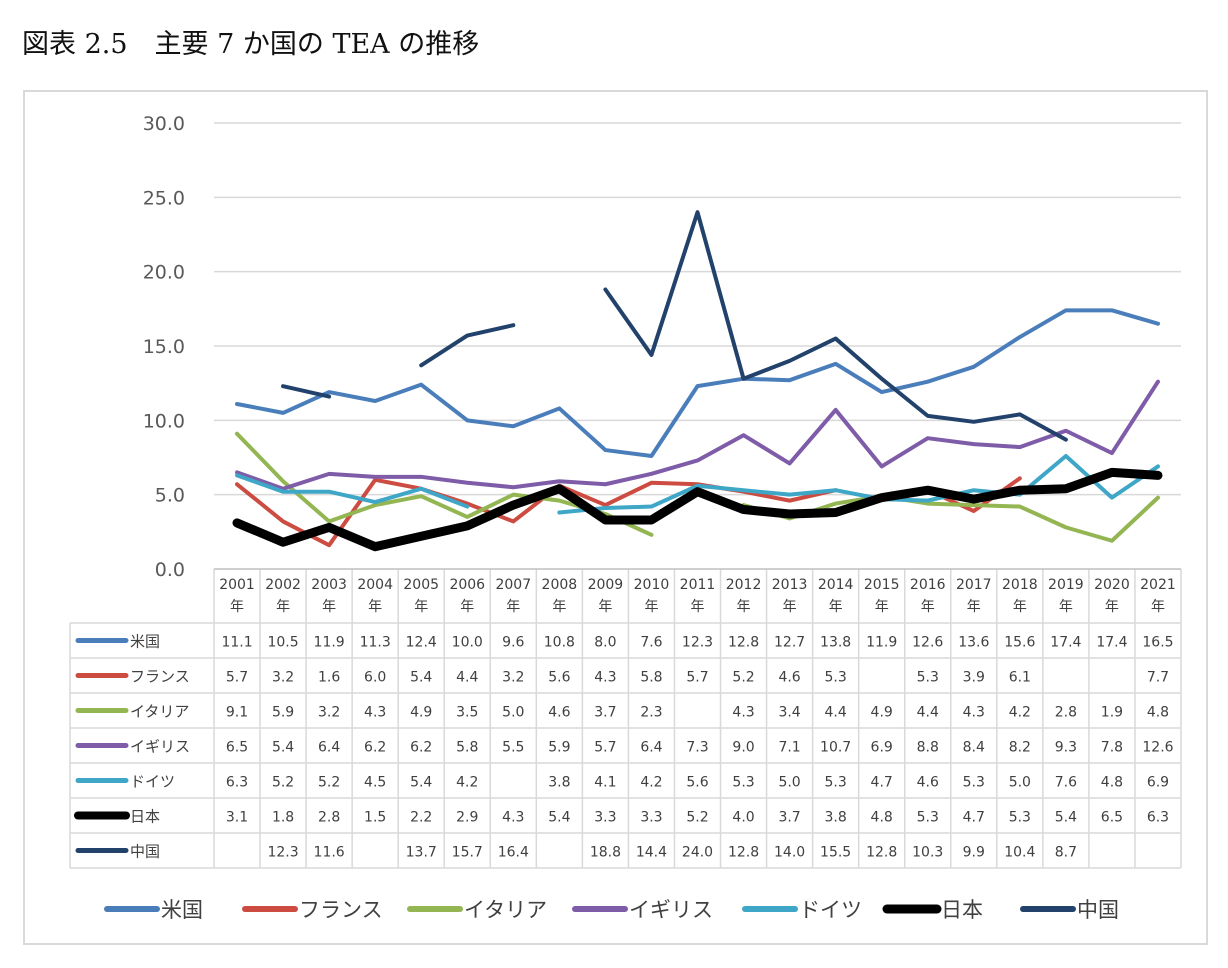 Image resolution: width=1228 pixels, height=968 pixels. Describe the element at coordinates (559, 783) in the screenshot. I see `data-label: 3.8` at that location.